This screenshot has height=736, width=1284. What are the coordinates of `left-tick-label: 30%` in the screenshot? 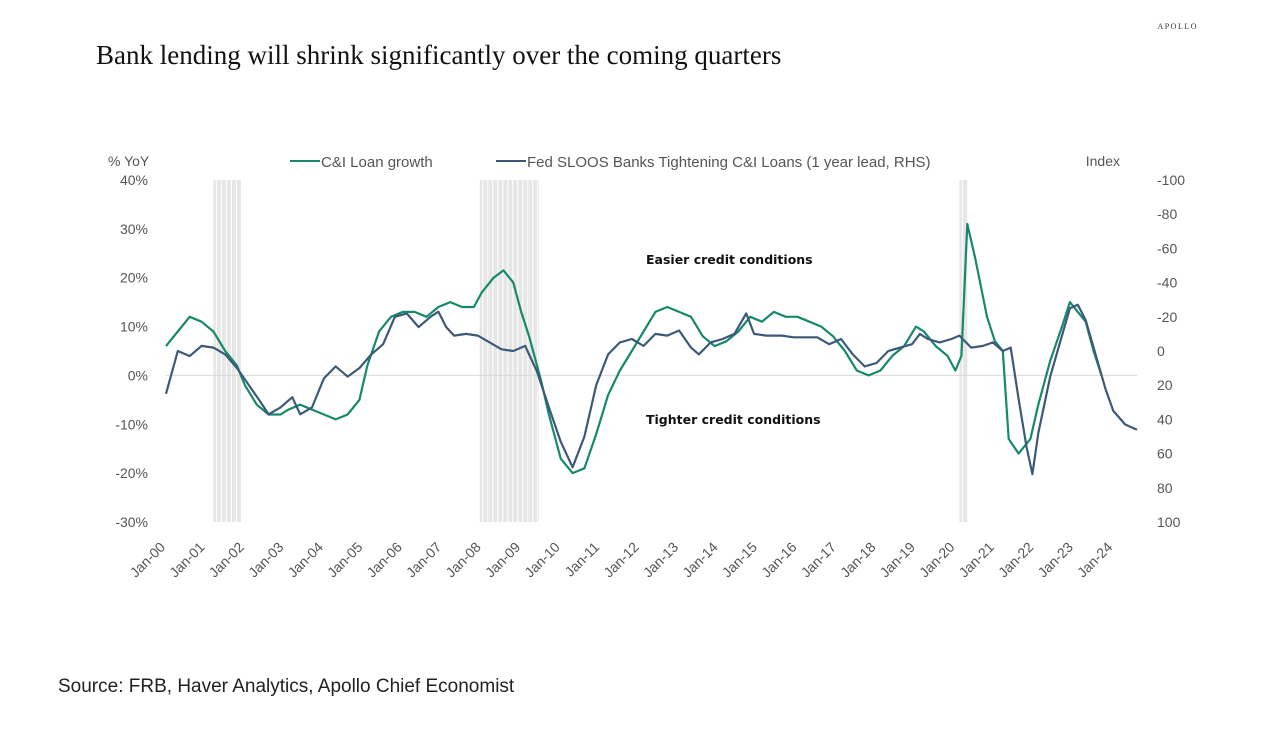 It's located at (134, 229).